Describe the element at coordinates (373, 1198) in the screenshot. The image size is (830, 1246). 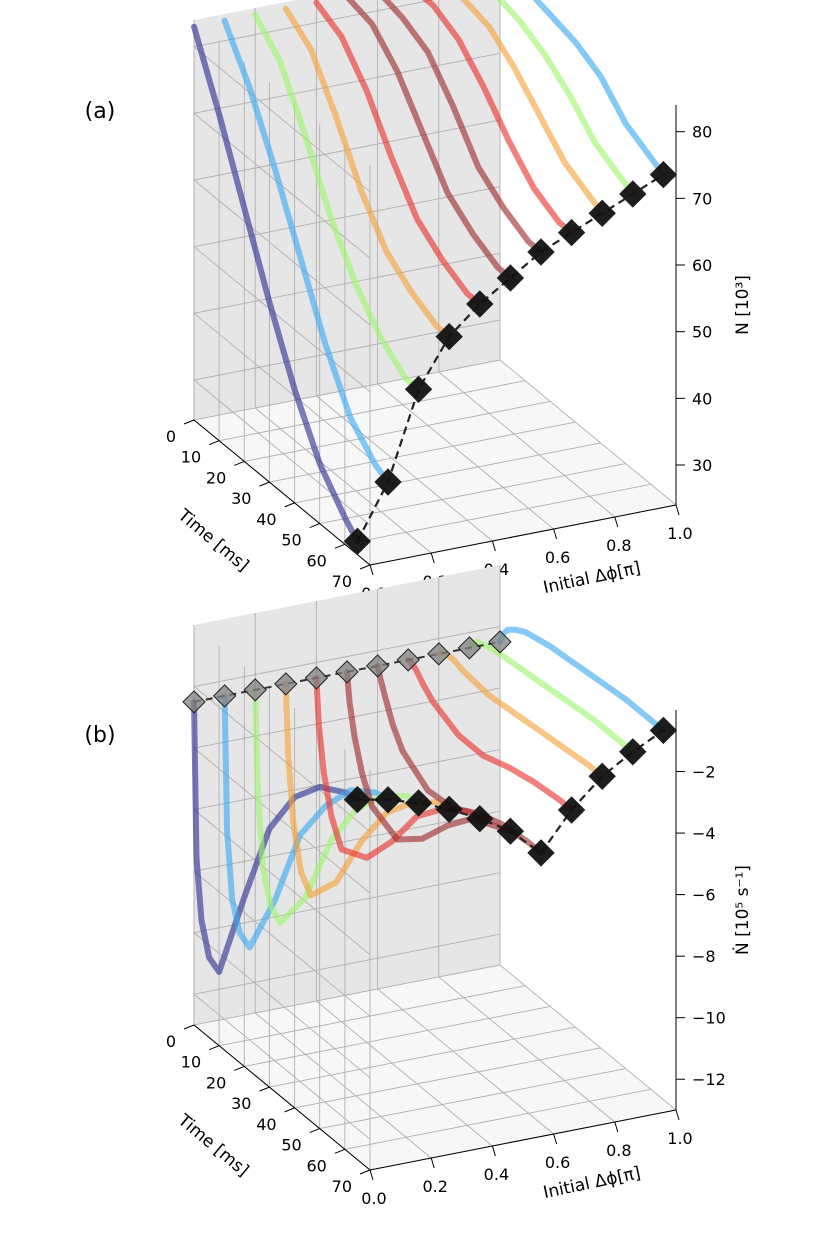
I see `phase-tick-label: 0.0` at that location.